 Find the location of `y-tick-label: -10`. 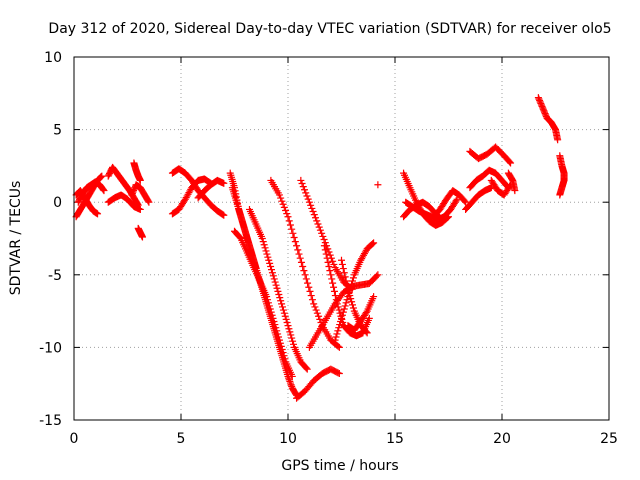

y-tick-label: -10 is located at coordinates (50, 348).